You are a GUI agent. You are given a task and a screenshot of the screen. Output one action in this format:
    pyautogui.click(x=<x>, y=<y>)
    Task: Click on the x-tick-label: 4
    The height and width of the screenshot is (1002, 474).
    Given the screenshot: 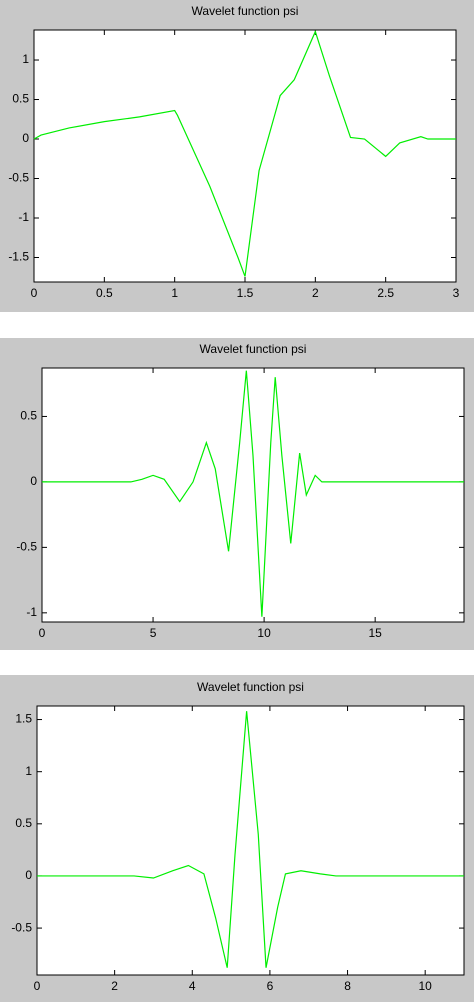 What is the action you would take?
    pyautogui.click(x=192, y=986)
    